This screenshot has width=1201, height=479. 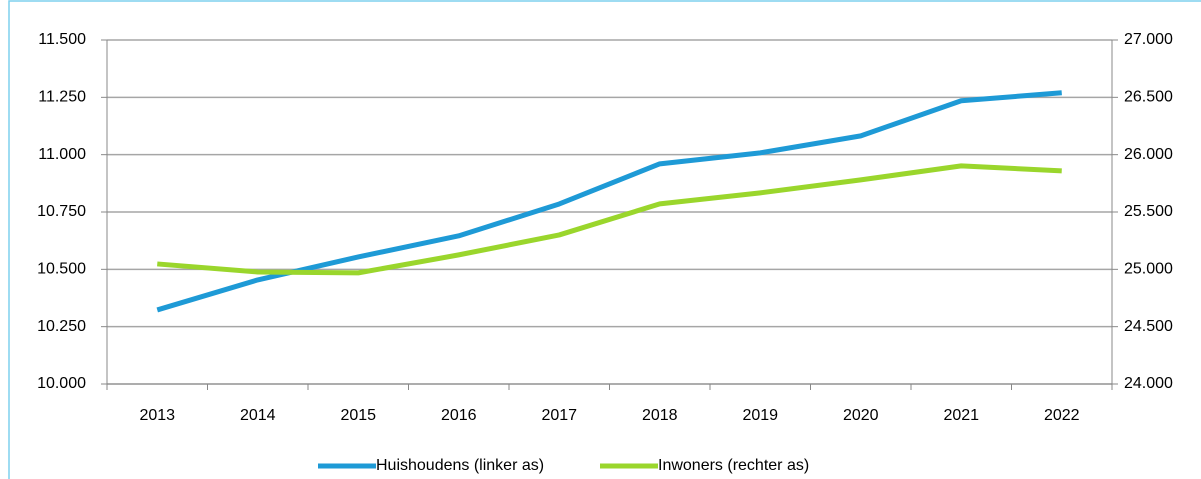 I want to click on y2-tick-label: 25.500, so click(x=1148, y=211).